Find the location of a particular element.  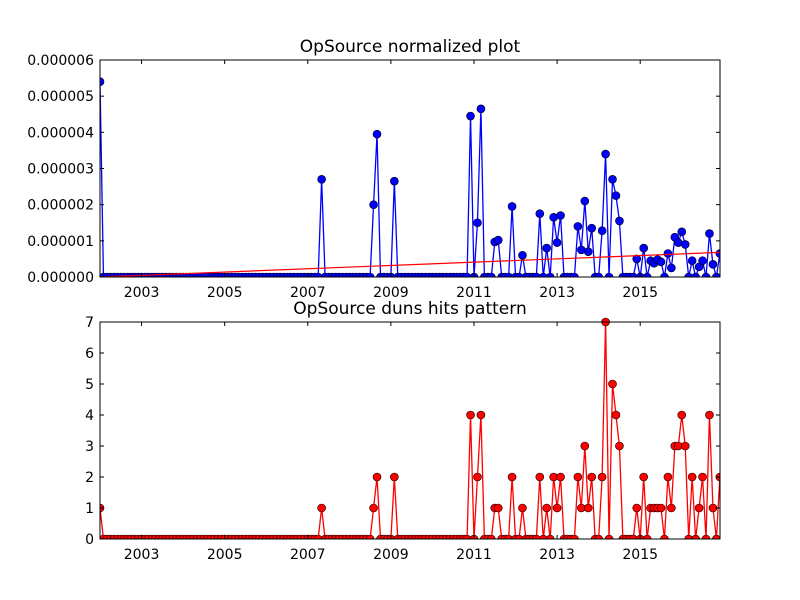

y-tick-label: 0.000003 is located at coordinates (60, 170).